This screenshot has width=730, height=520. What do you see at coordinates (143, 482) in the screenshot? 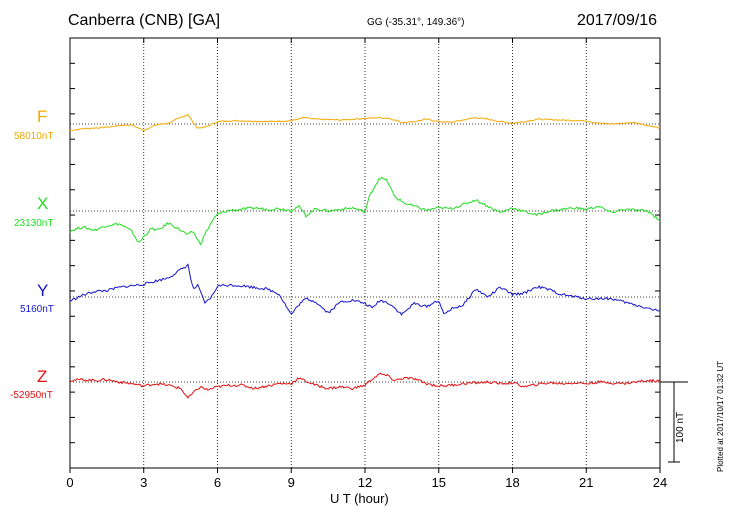
I see `x-tick-label-3: 3` at bounding box center [143, 482].